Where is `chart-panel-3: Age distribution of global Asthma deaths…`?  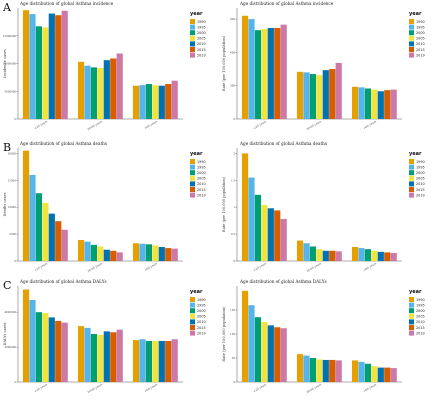 chart-panel-3: Age distribution of global Asthma deaths… is located at coordinates (104, 207).